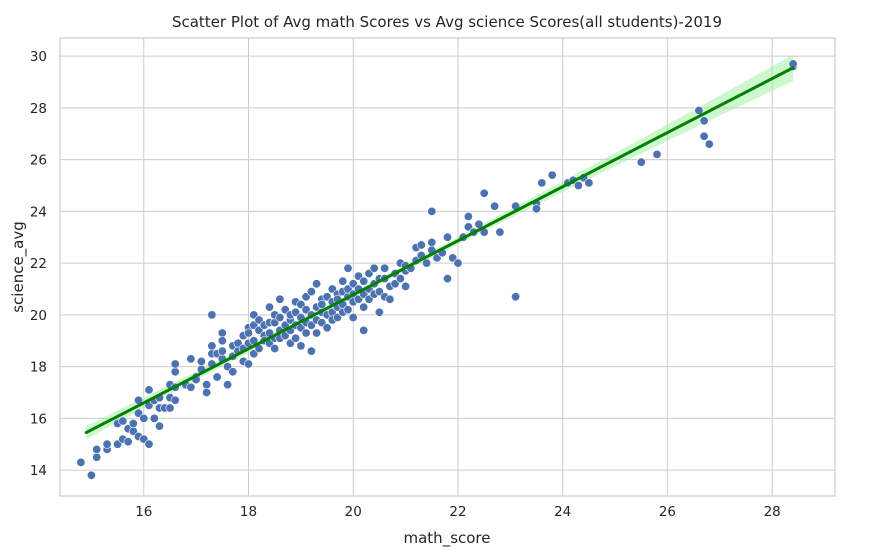 This screenshot has height=552, width=880. Describe the element at coordinates (38, 161) in the screenshot. I see `y-tick-label: 26` at that location.